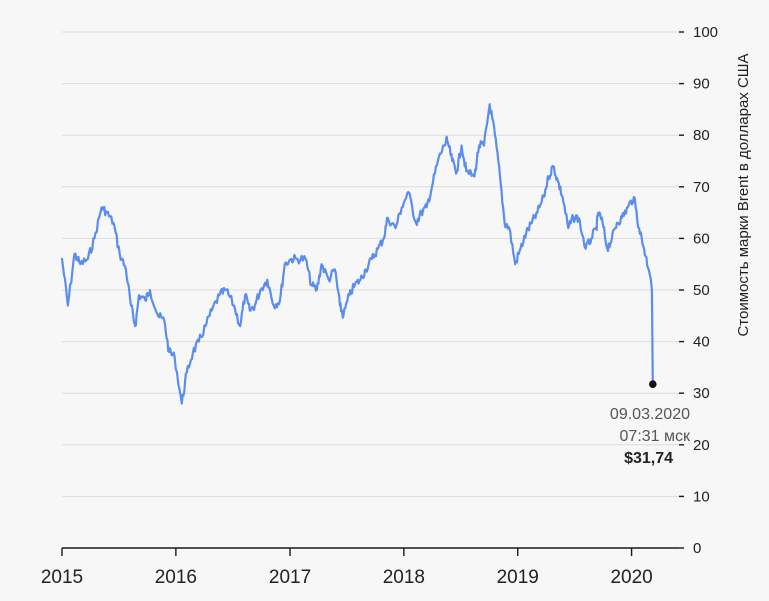 The width and height of the screenshot is (769, 601). Describe the element at coordinates (701, 187) in the screenshot. I see `y-tick-label: 70` at that location.